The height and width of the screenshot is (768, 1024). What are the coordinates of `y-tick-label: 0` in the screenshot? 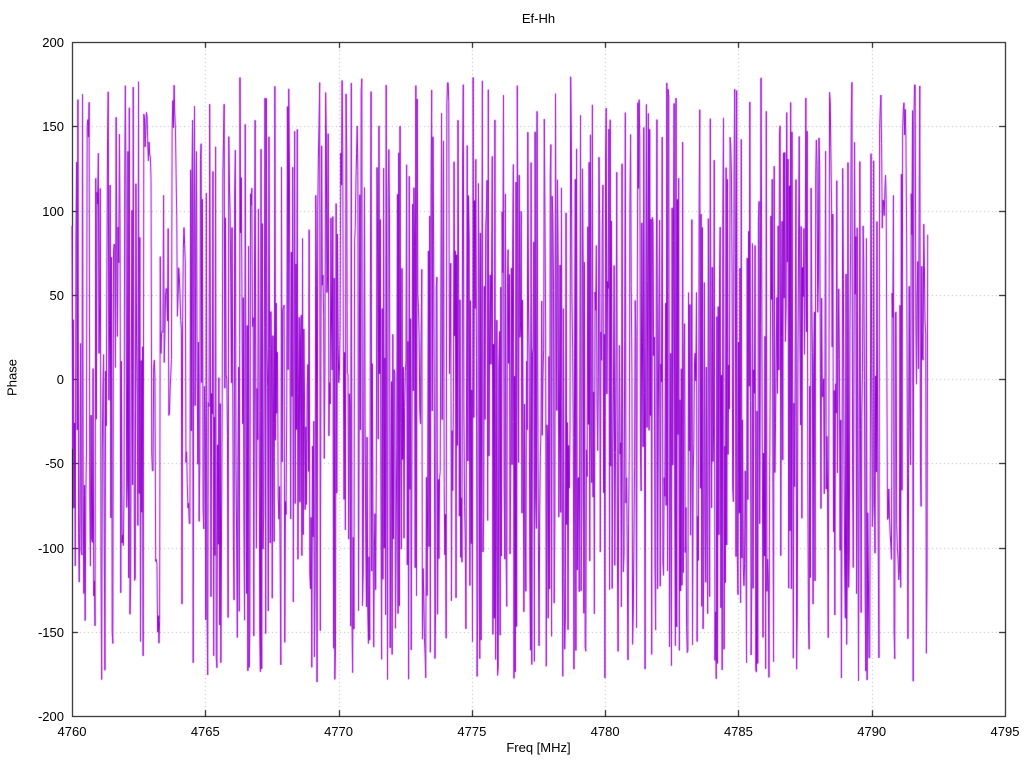 It's located at (60, 379).